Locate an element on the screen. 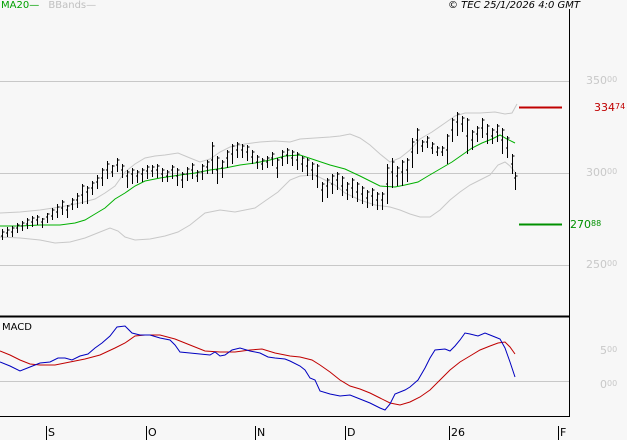  y-label-250: 25000 is located at coordinates (602, 264).